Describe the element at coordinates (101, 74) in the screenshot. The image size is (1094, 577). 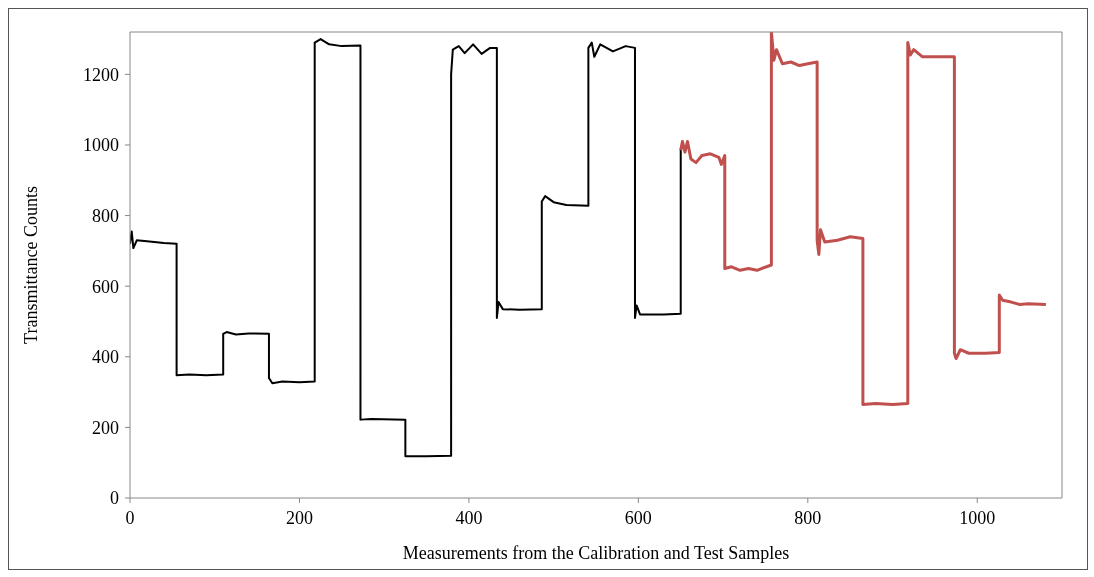
I see `y-tick-label: 1200` at that location.